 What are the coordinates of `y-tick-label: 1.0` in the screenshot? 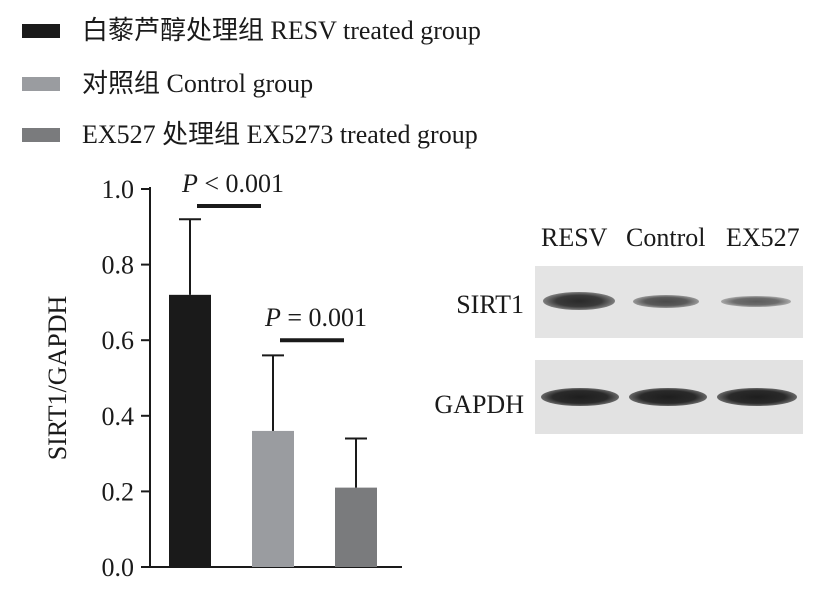 It's located at (118, 189).